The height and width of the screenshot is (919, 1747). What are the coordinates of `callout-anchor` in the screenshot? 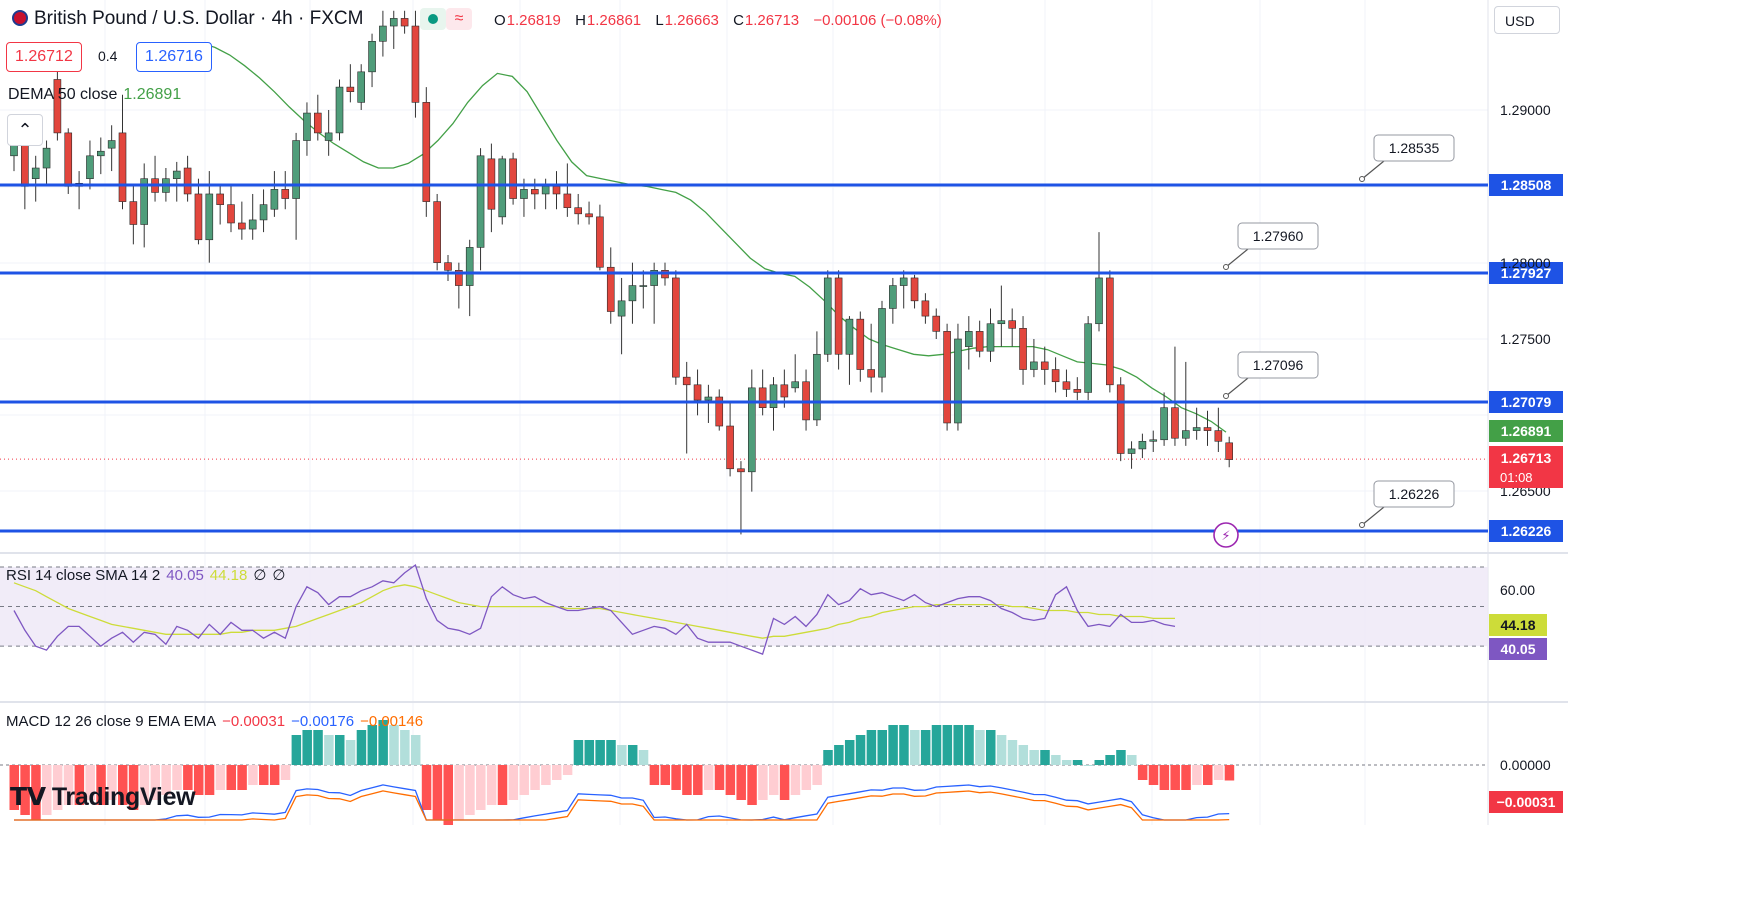 It's located at (1226, 267).